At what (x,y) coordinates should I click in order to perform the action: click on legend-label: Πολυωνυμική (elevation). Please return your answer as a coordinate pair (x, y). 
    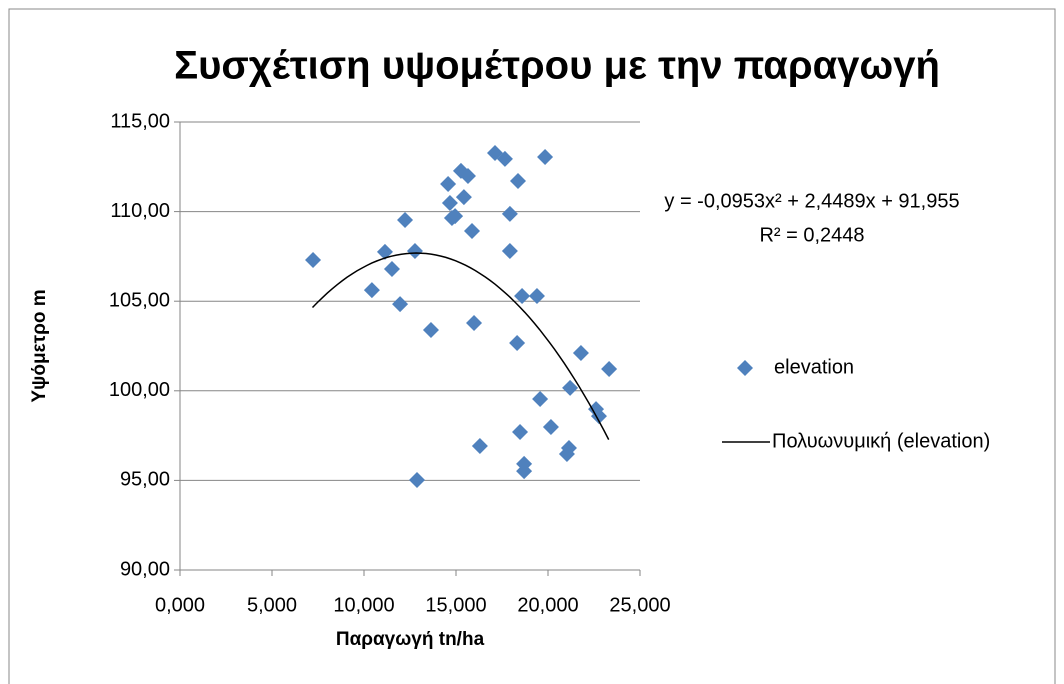
    Looking at the image, I should click on (881, 441).